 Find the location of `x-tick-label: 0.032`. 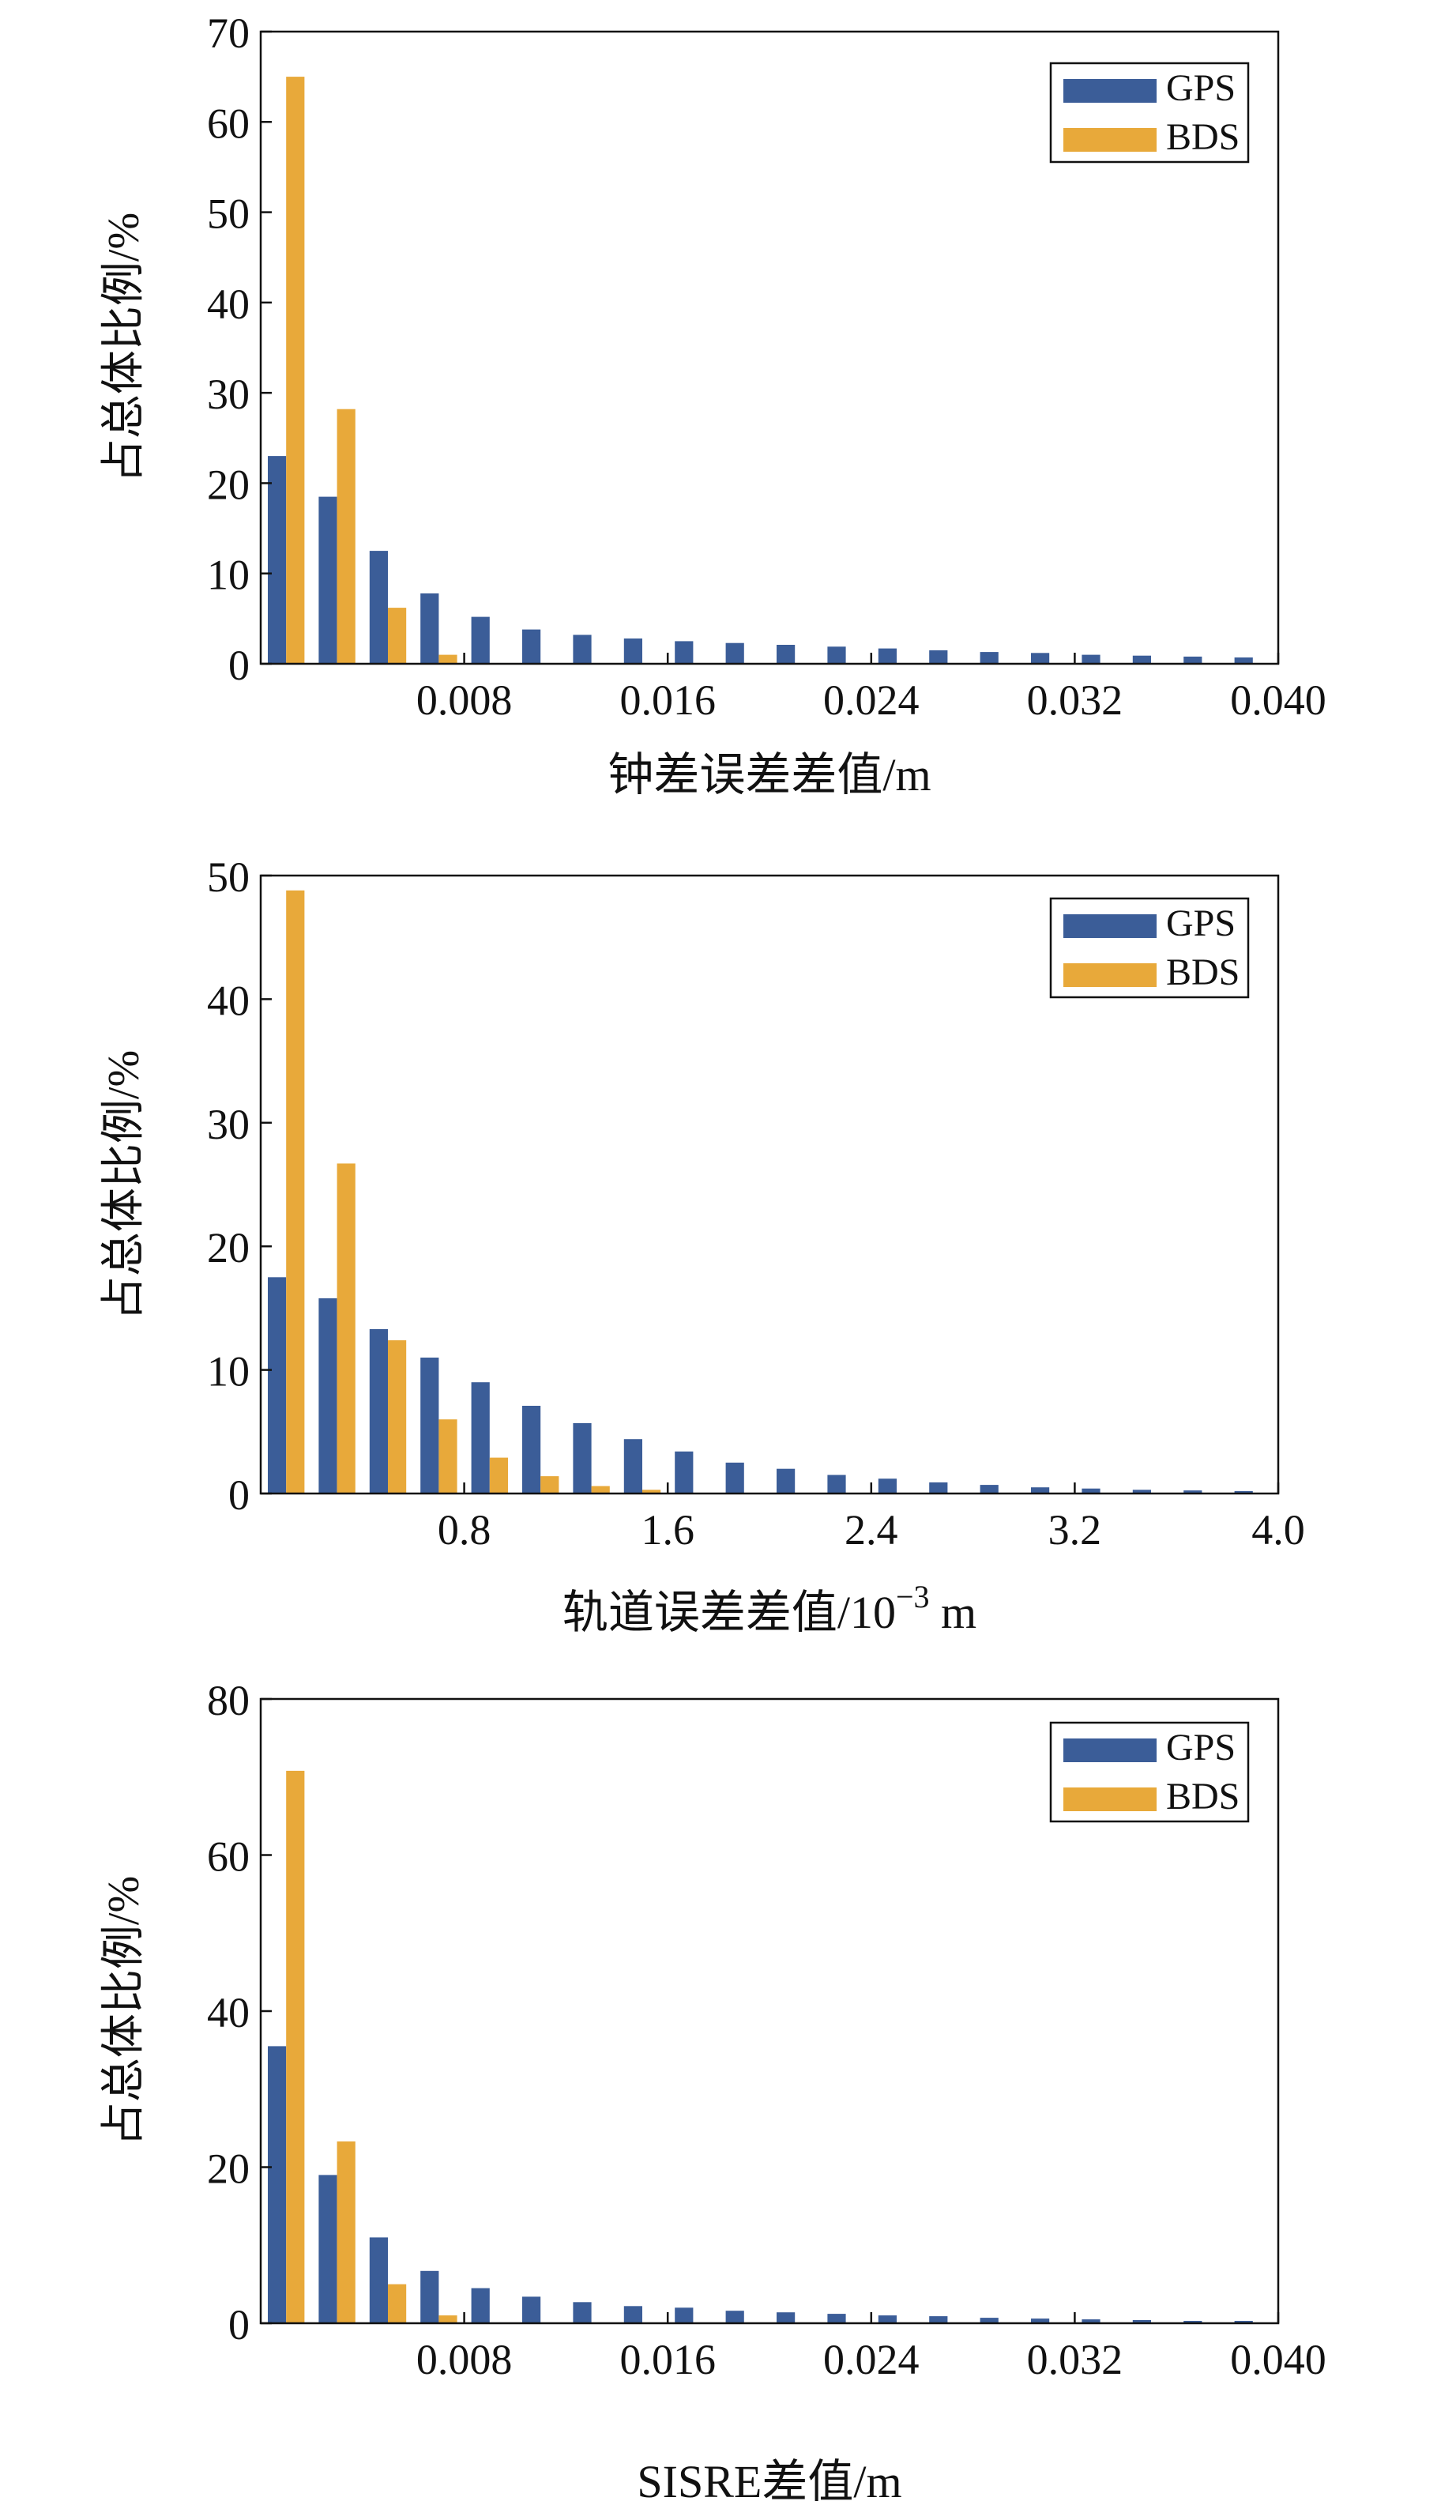

x-tick-label: 0.032 is located at coordinates (1075, 700).